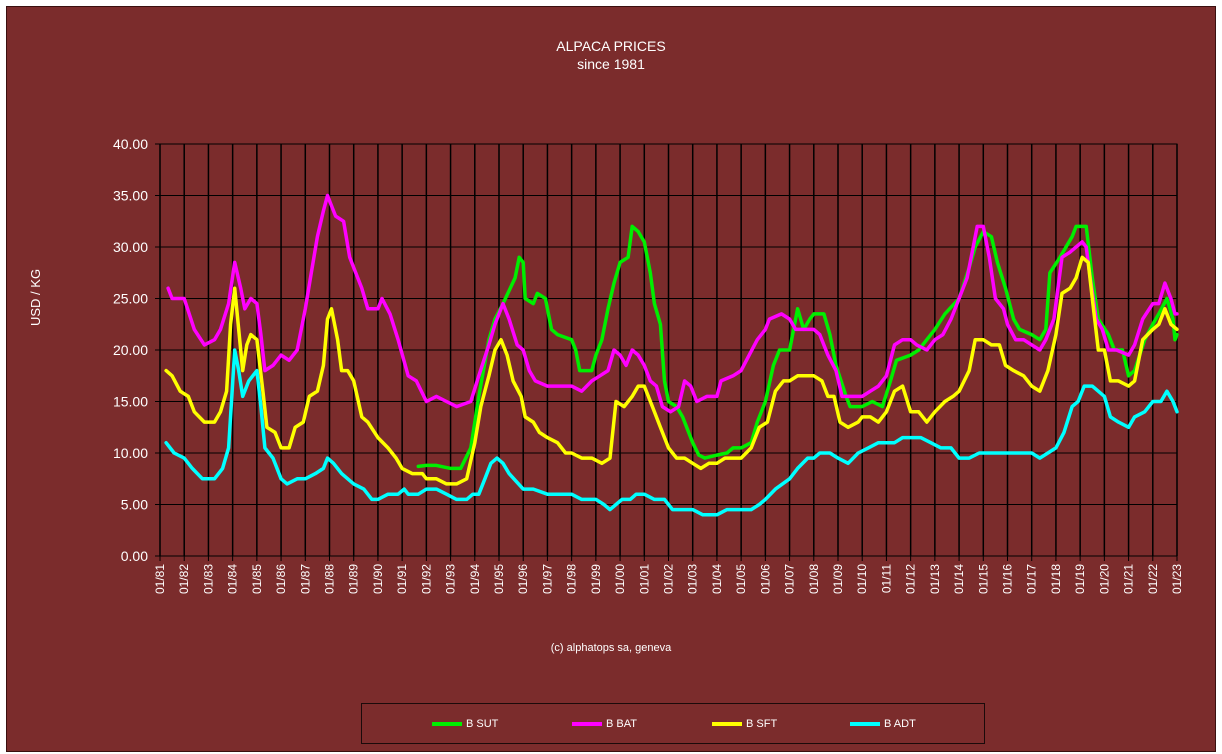 The height and width of the screenshot is (754, 1222). I want to click on x-tick-label: 01/14, so click(959, 579).